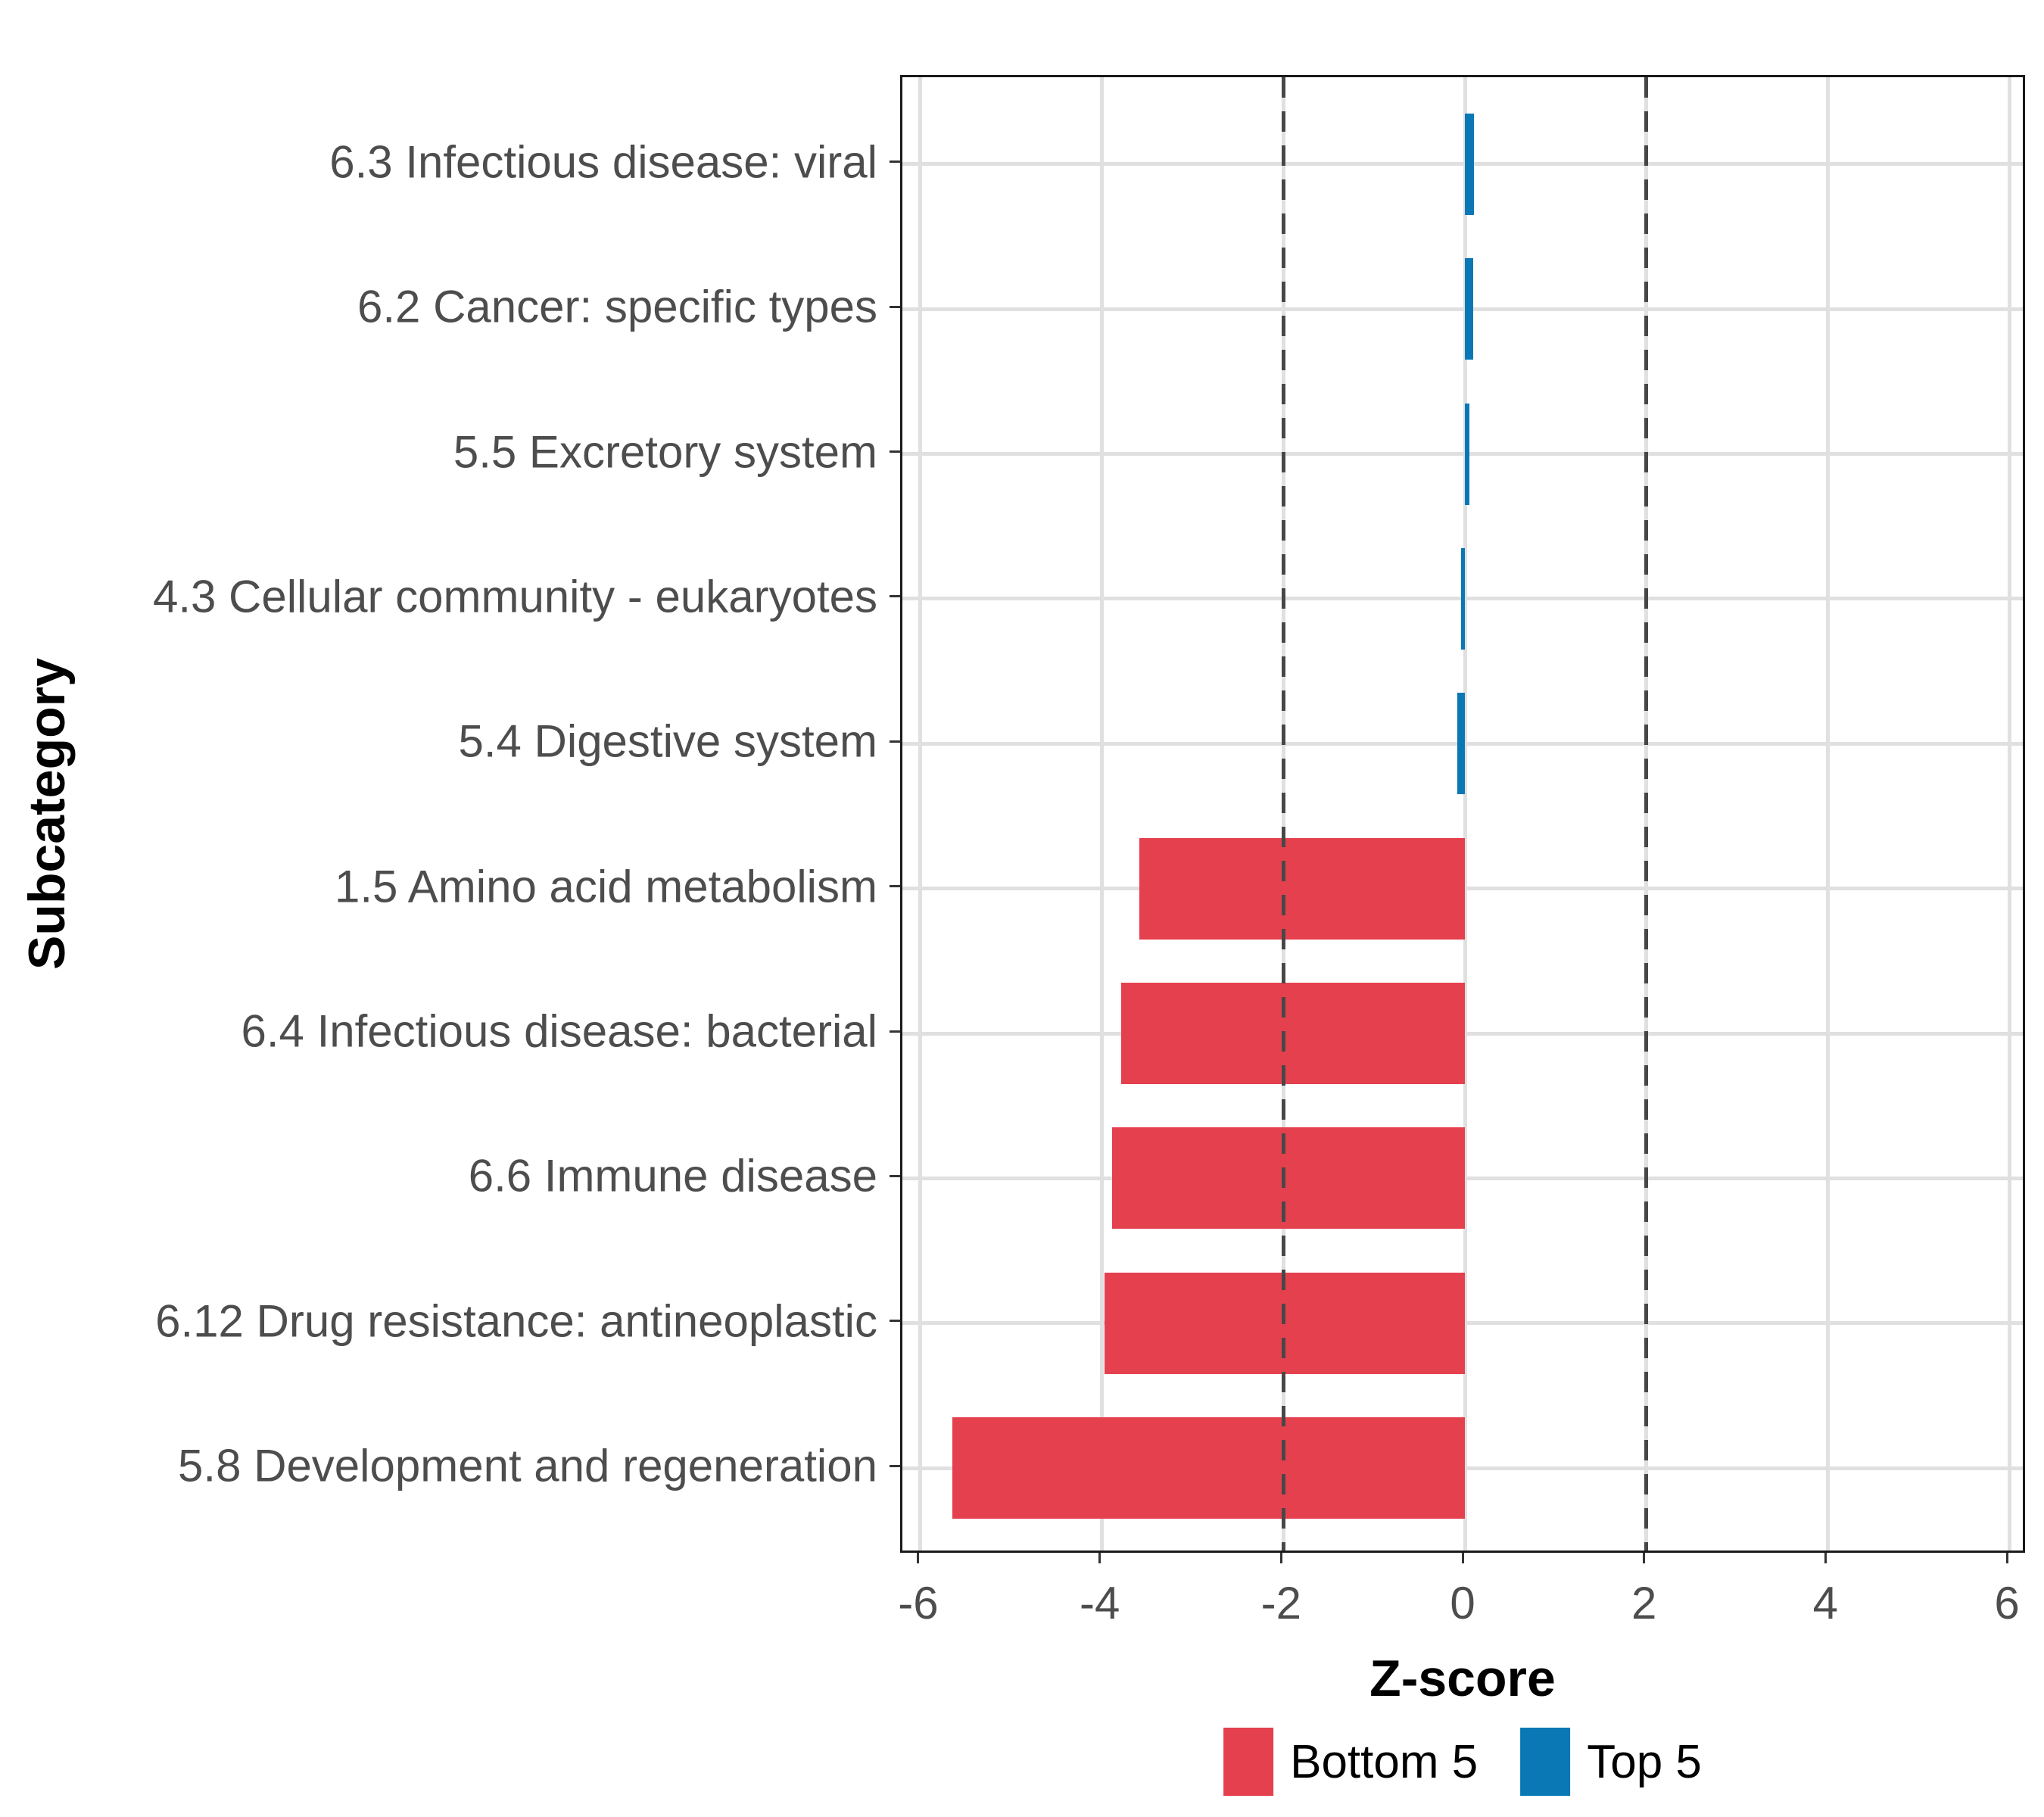 The image size is (2044, 1817). What do you see at coordinates (514, 596) in the screenshot?
I see `category-label: 4.3 Cellular community - eukaryotes` at bounding box center [514, 596].